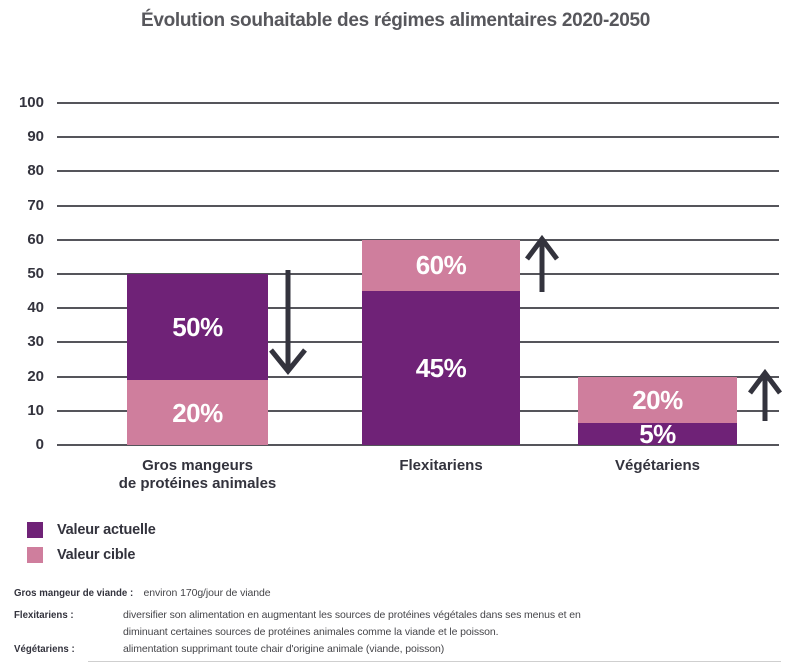 The image size is (791, 664). What do you see at coordinates (35, 376) in the screenshot?
I see `y-axis-tick-label: 20` at bounding box center [35, 376].